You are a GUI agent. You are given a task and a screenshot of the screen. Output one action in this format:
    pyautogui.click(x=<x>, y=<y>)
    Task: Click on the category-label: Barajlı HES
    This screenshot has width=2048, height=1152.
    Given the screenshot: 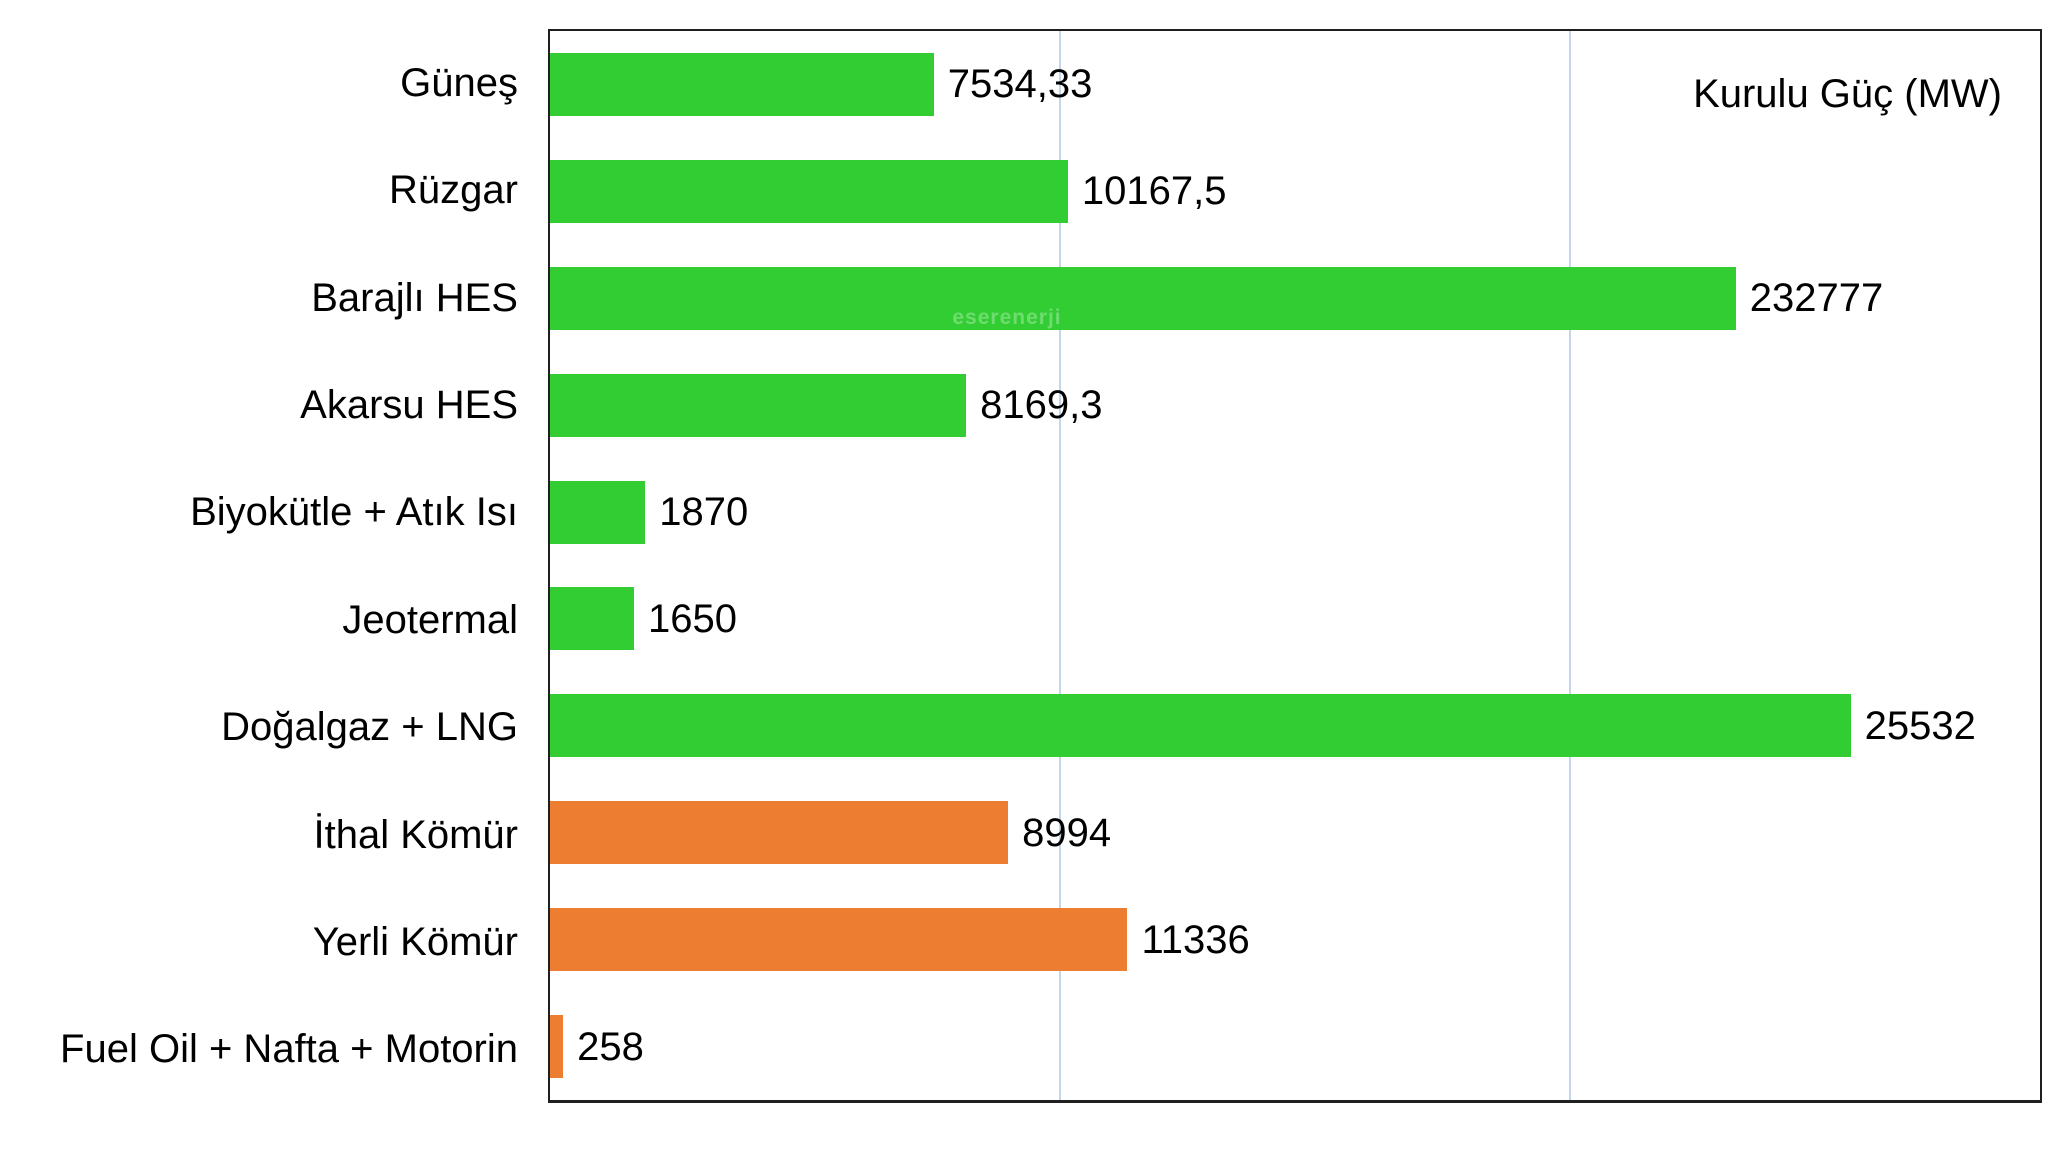 What is the action you would take?
    pyautogui.click(x=414, y=297)
    